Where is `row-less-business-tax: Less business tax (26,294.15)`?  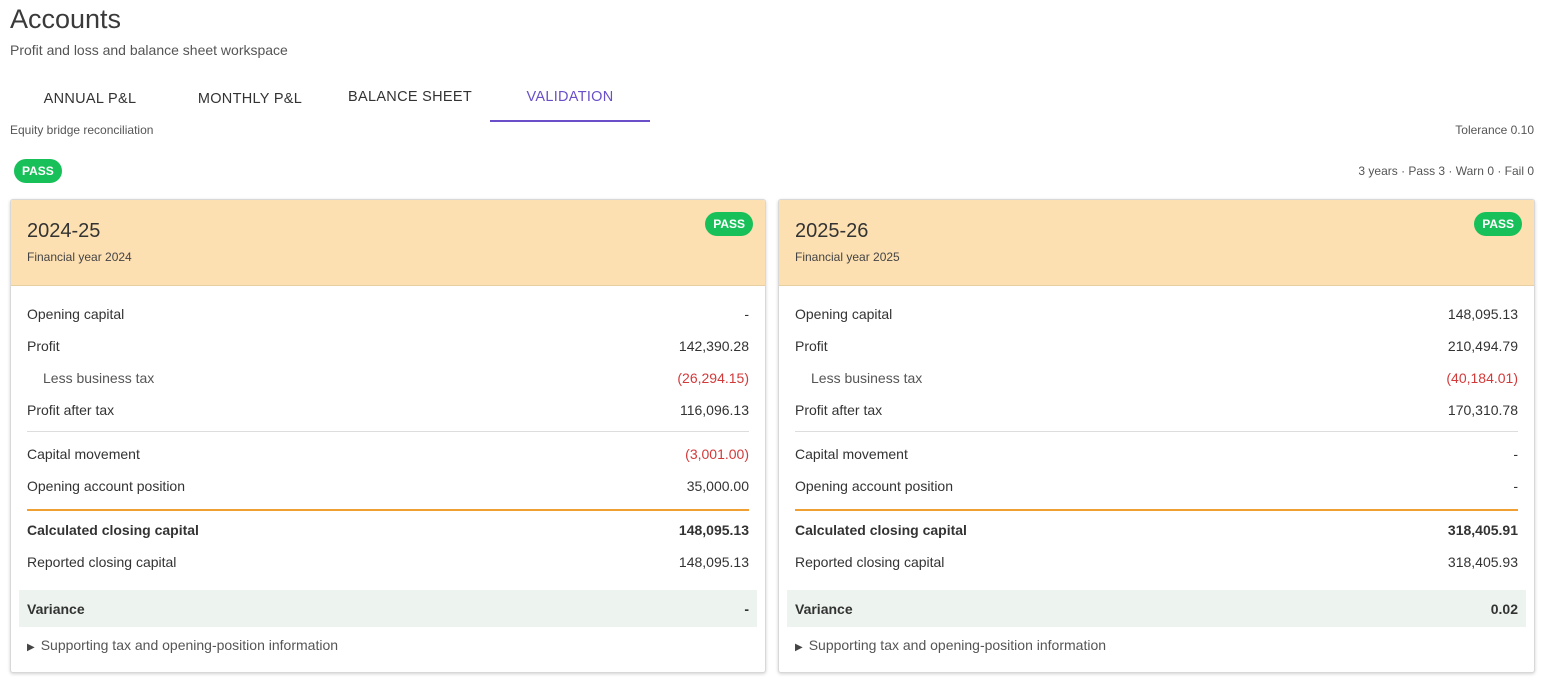 row-less-business-tax: Less business tax (26,294.15) is located at coordinates (388, 378).